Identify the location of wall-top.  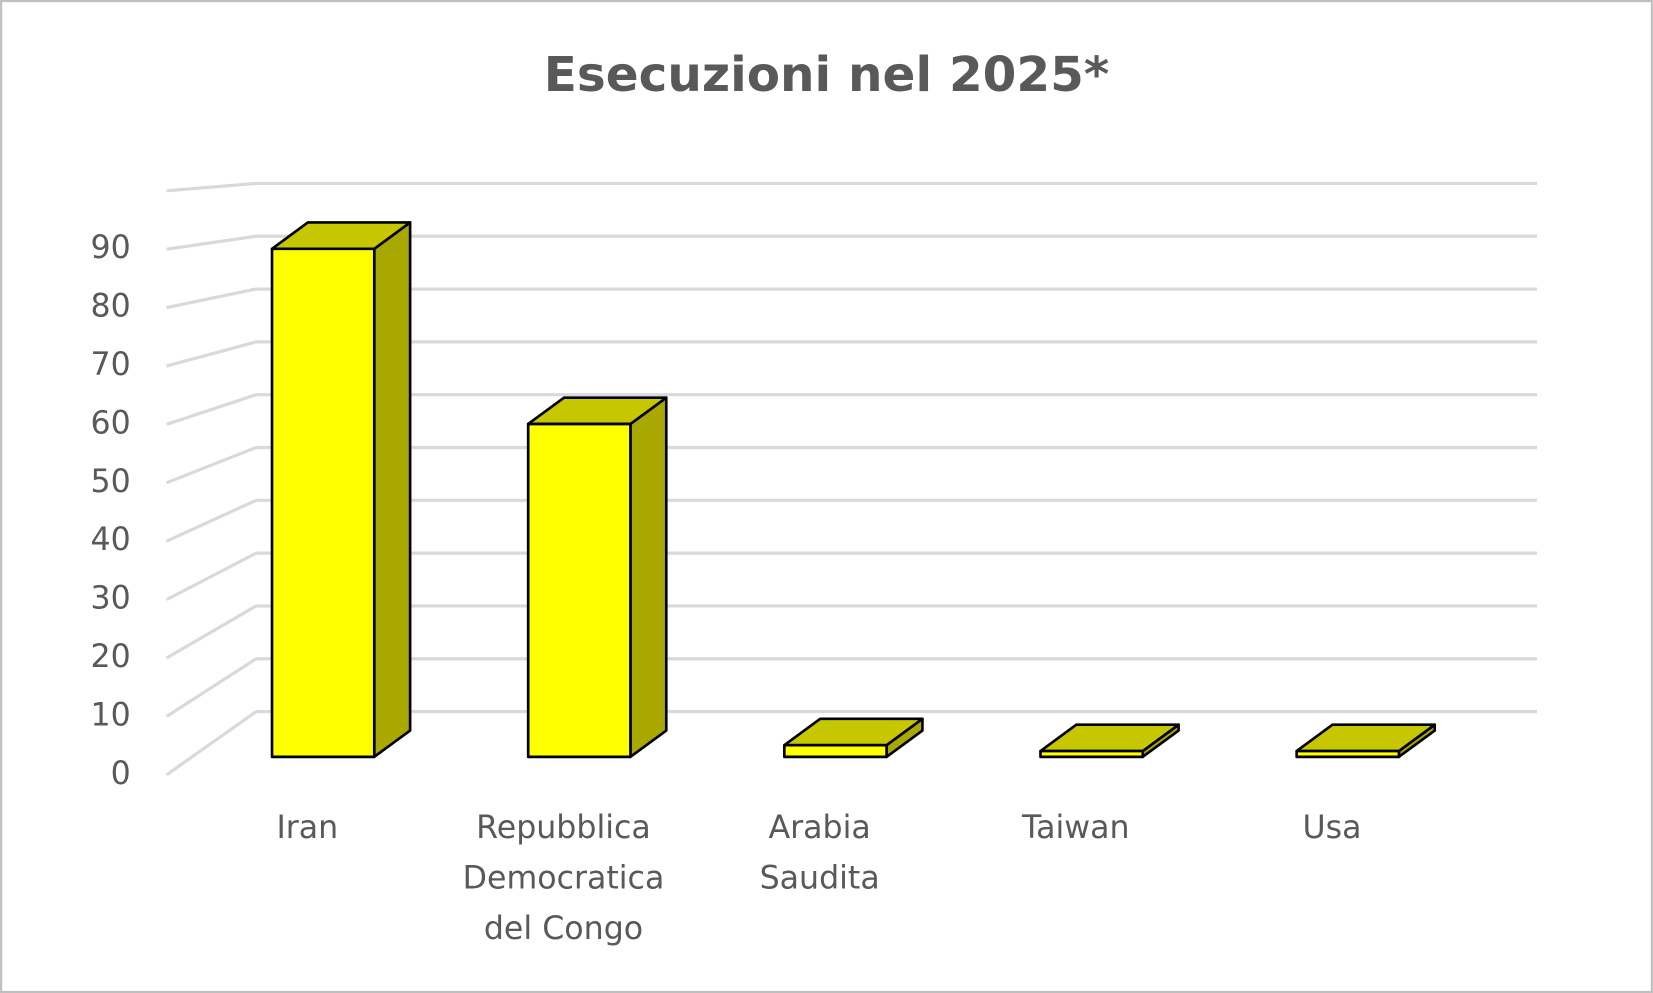
(211, 187).